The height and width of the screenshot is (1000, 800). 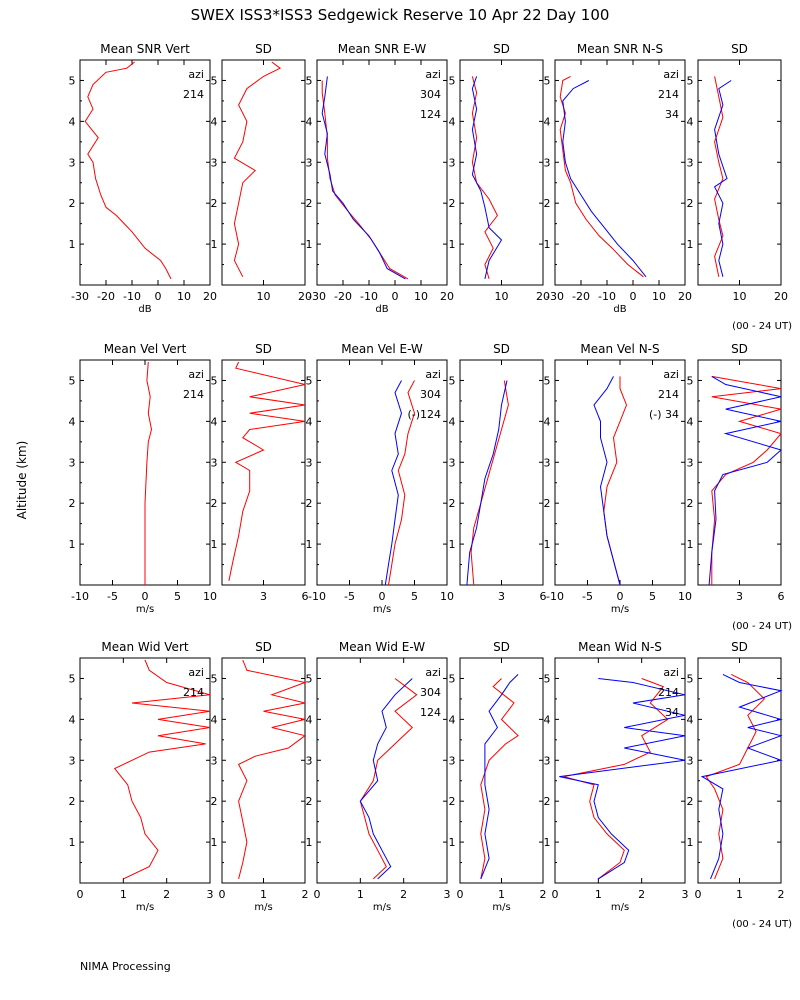 I want to click on x-tick-label: 6, so click(x=781, y=596).